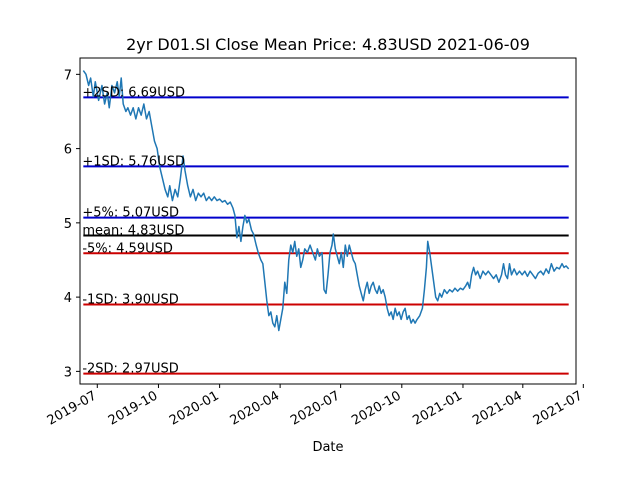 The height and width of the screenshot is (480, 640). Describe the element at coordinates (133, 161) in the screenshot. I see `reference-line-label: +1SD: 5.76USD` at that location.